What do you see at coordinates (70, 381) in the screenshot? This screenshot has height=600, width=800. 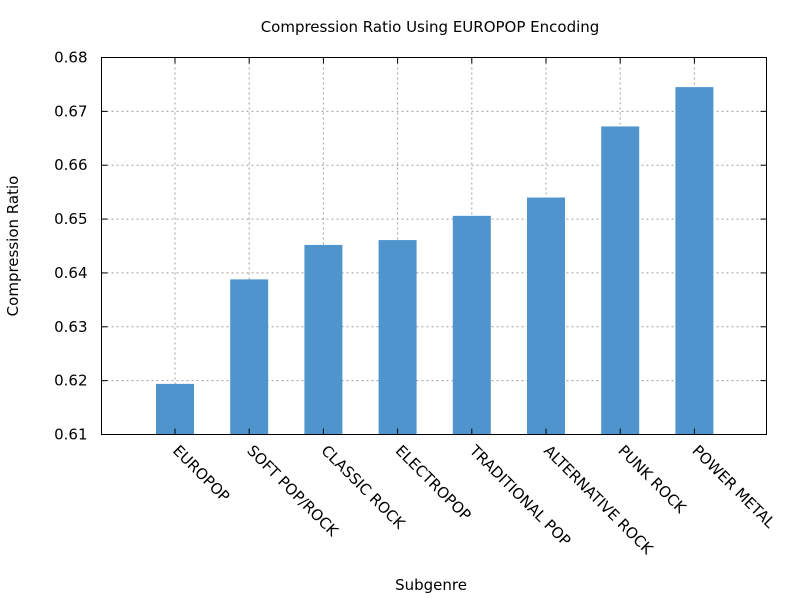 I see `y-tick-label: 0.62` at bounding box center [70, 381].